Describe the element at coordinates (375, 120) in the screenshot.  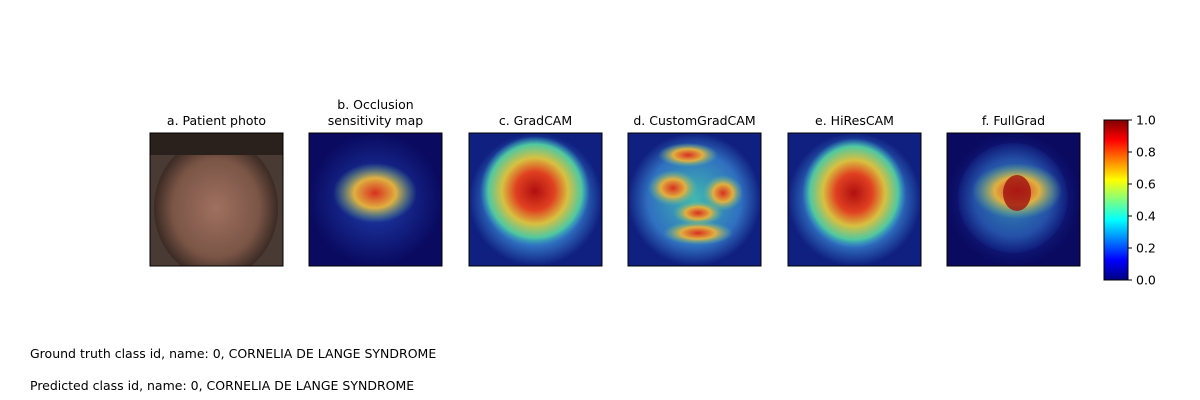
I see `panel-title: sensitivity map` at that location.